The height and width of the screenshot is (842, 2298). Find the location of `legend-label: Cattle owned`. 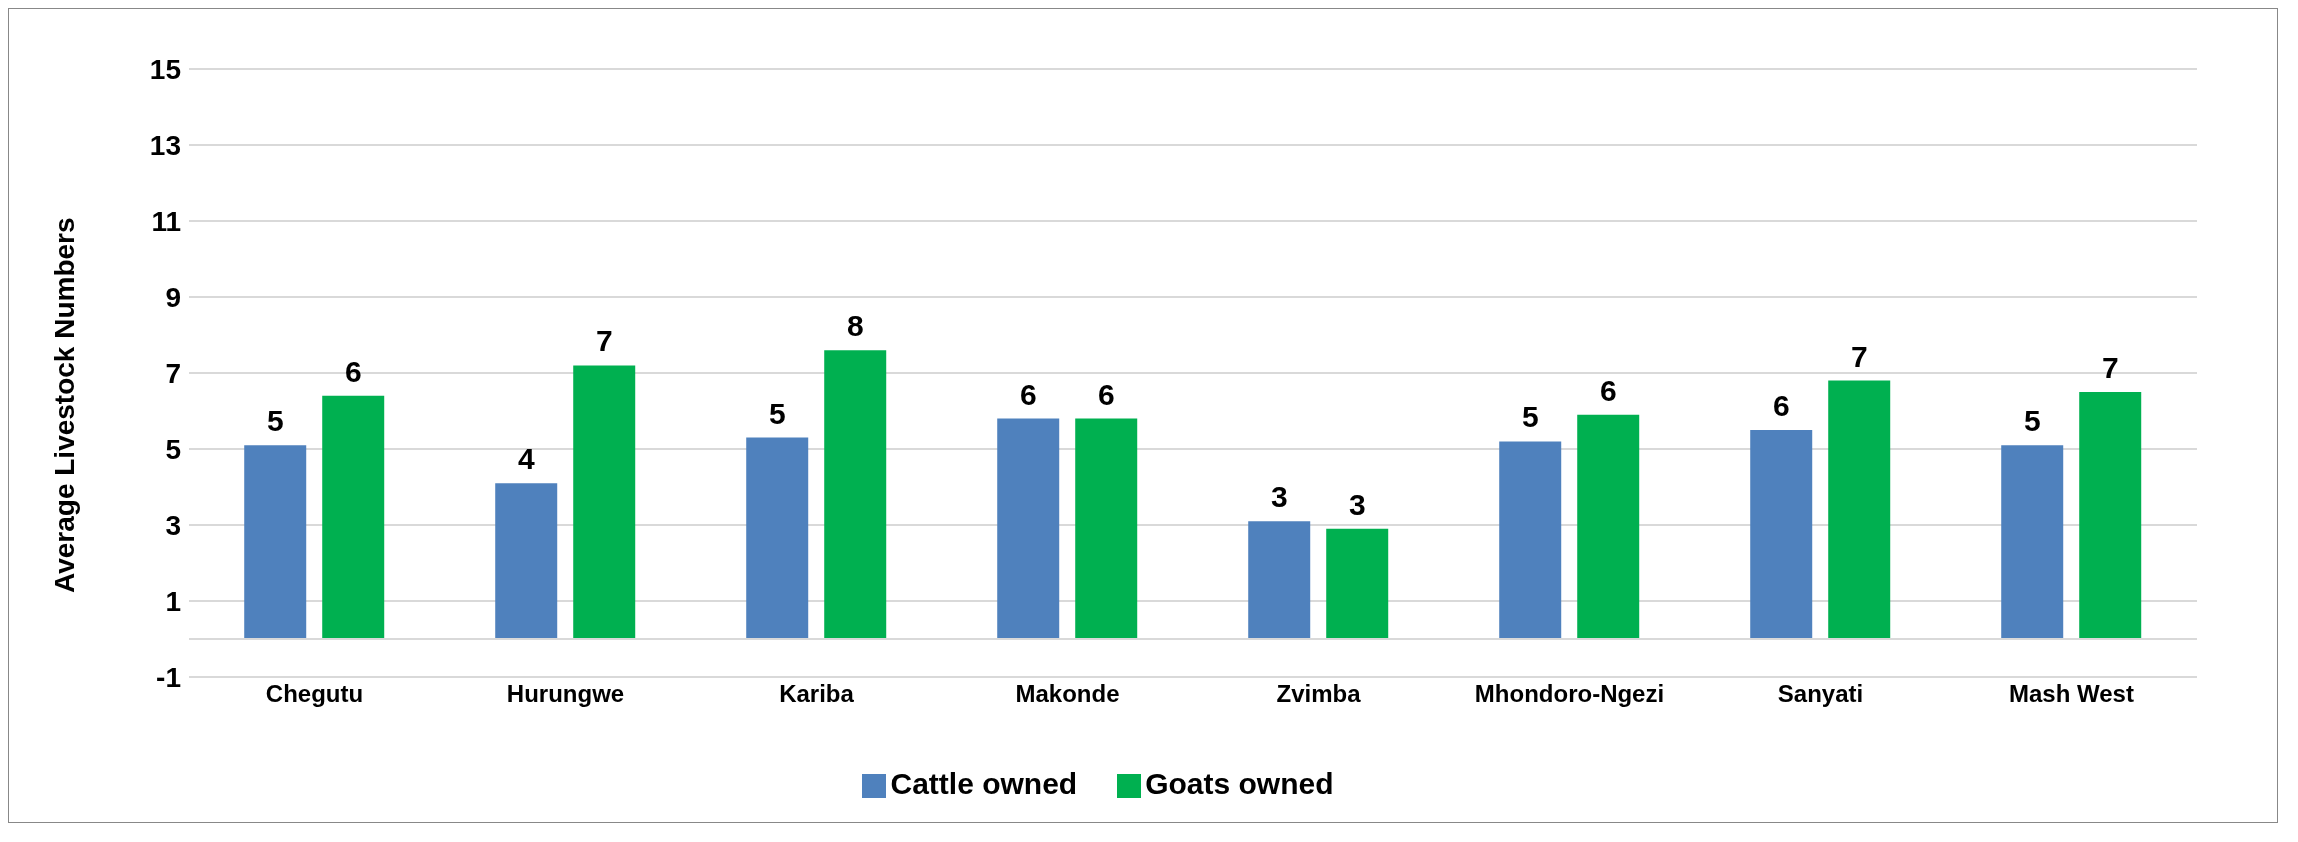

legend-label: Cattle owned is located at coordinates (984, 783).